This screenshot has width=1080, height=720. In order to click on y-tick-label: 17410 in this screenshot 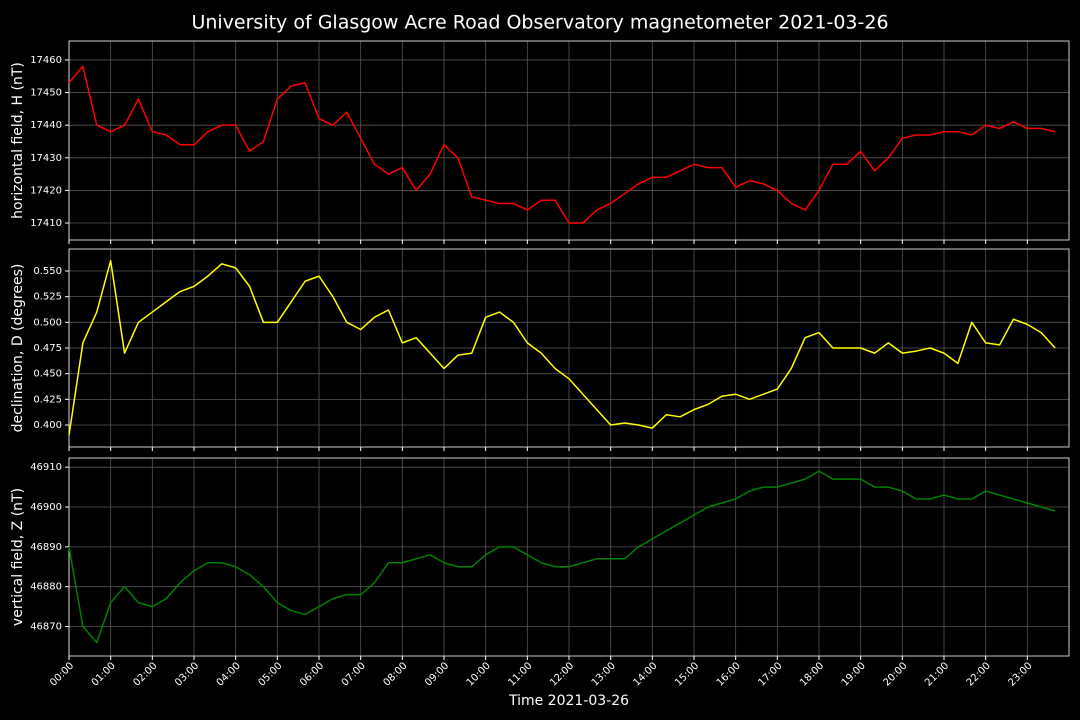, I will do `click(46, 223)`.